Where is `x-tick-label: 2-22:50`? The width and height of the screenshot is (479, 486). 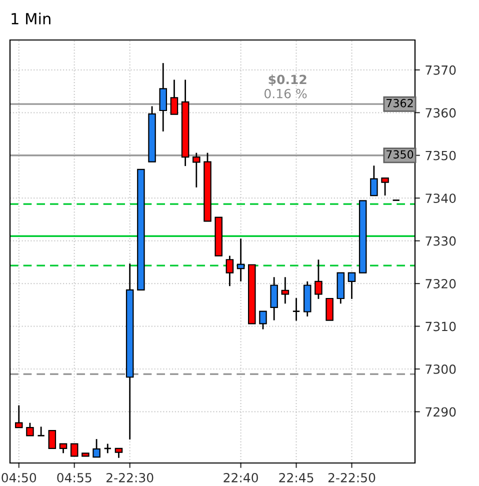 x-tick-label: 2-22:50 is located at coordinates (352, 477).